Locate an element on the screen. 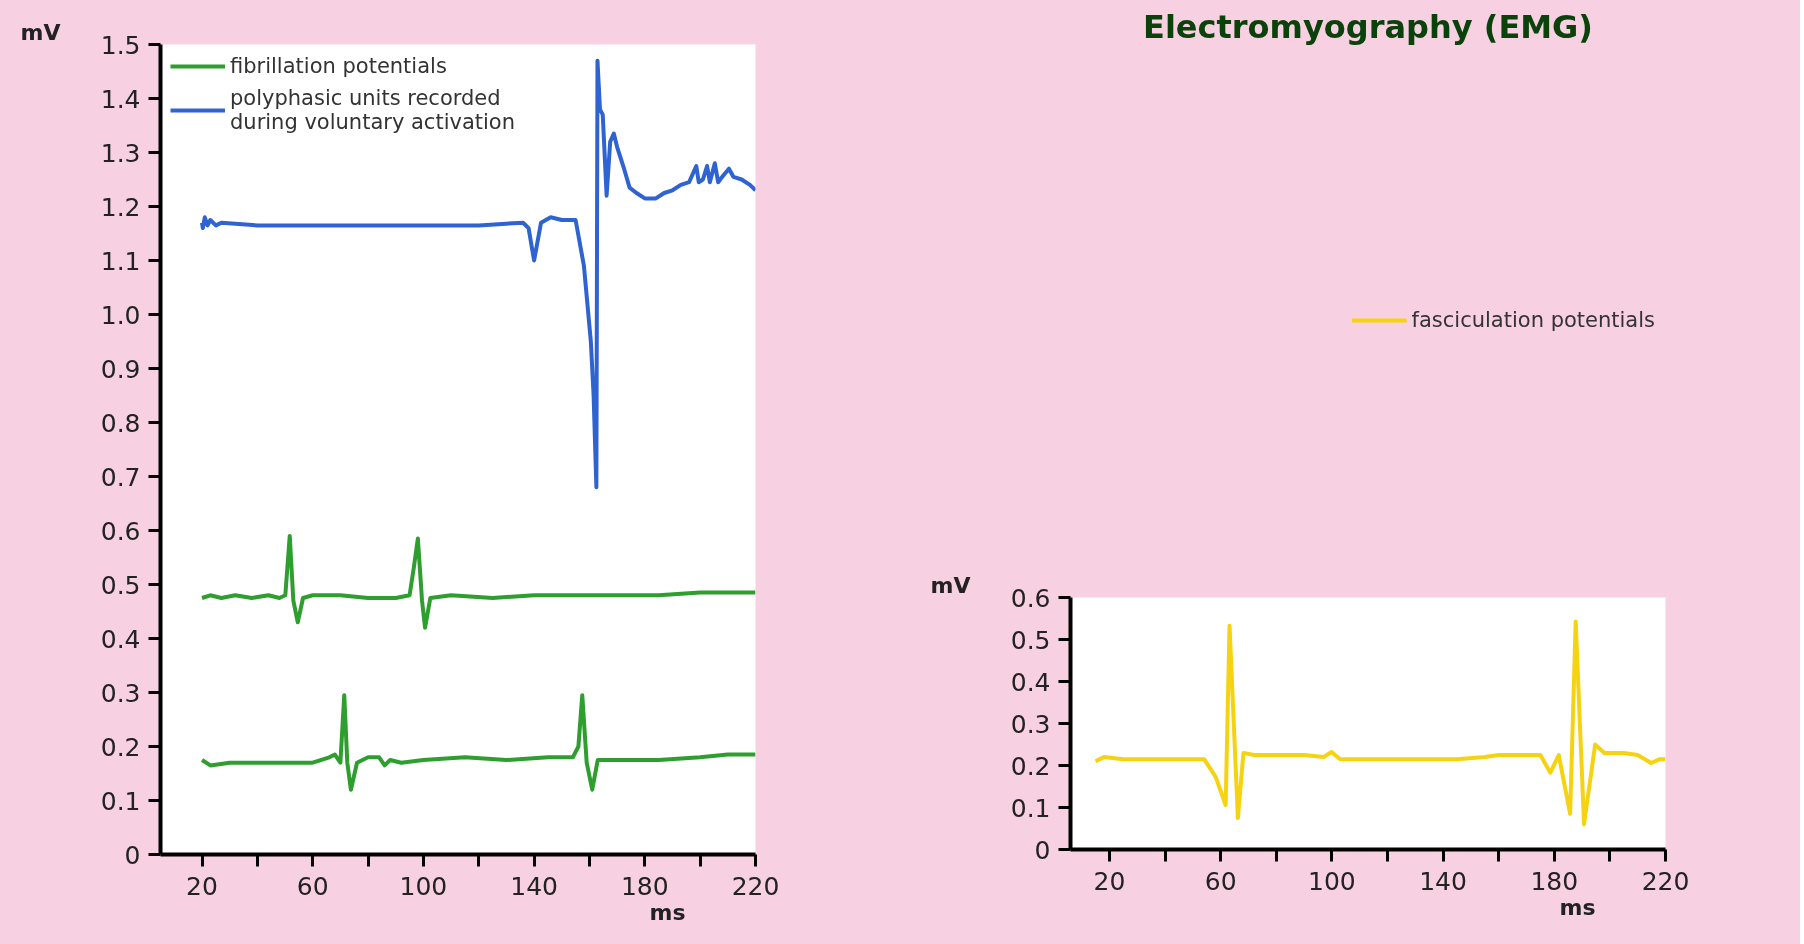 This screenshot has height=944, width=1804. y-tick-label: 1.0 is located at coordinates (120, 315).